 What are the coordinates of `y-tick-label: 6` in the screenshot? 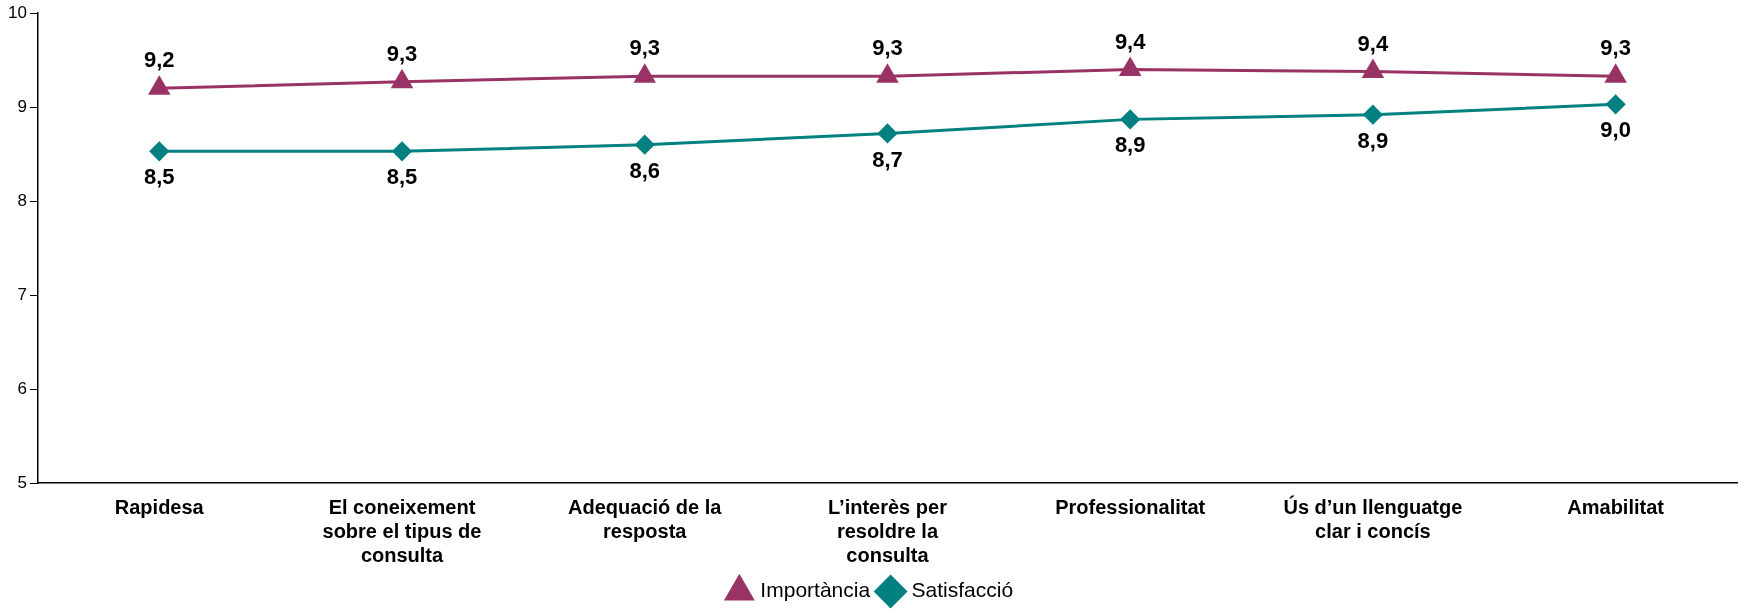 It's located at (22, 388).